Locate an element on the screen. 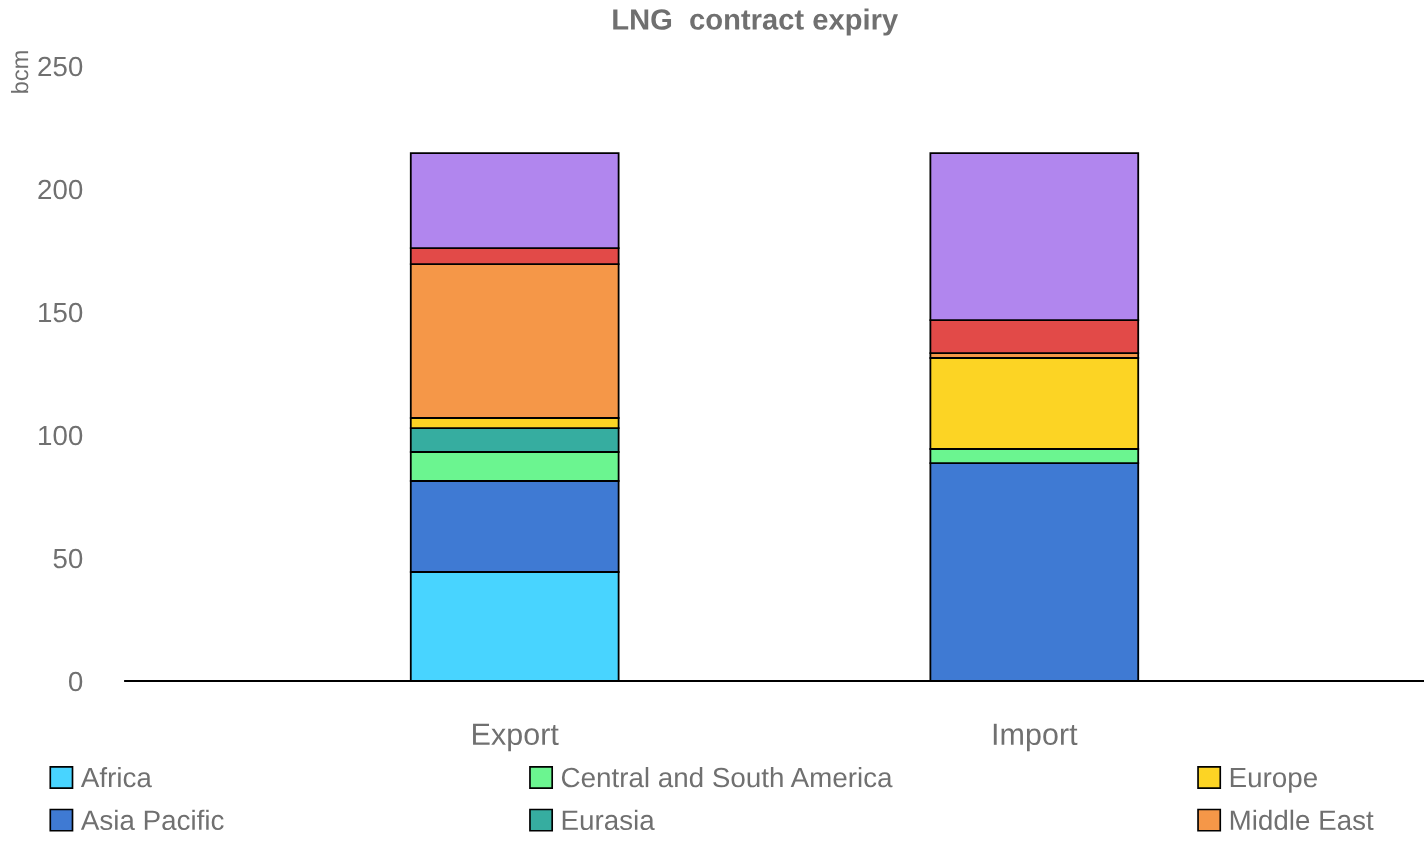 This screenshot has height=848, width=1424. y-tick-label: 200 is located at coordinates (60, 189).